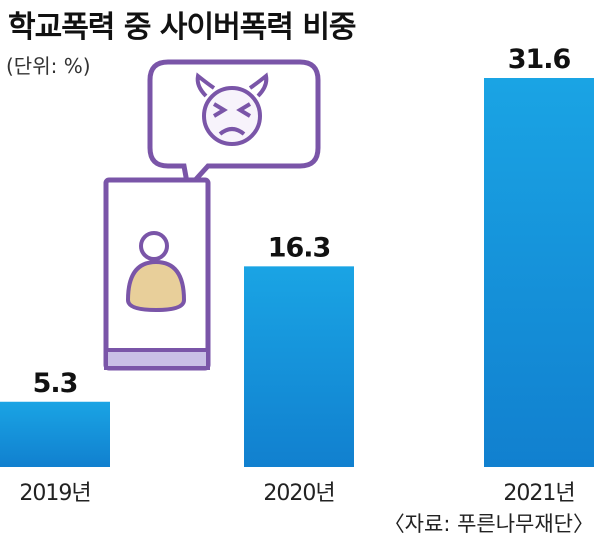 The image size is (600, 543). What do you see at coordinates (55, 383) in the screenshot?
I see `value-label-2019년: 5.3` at bounding box center [55, 383].